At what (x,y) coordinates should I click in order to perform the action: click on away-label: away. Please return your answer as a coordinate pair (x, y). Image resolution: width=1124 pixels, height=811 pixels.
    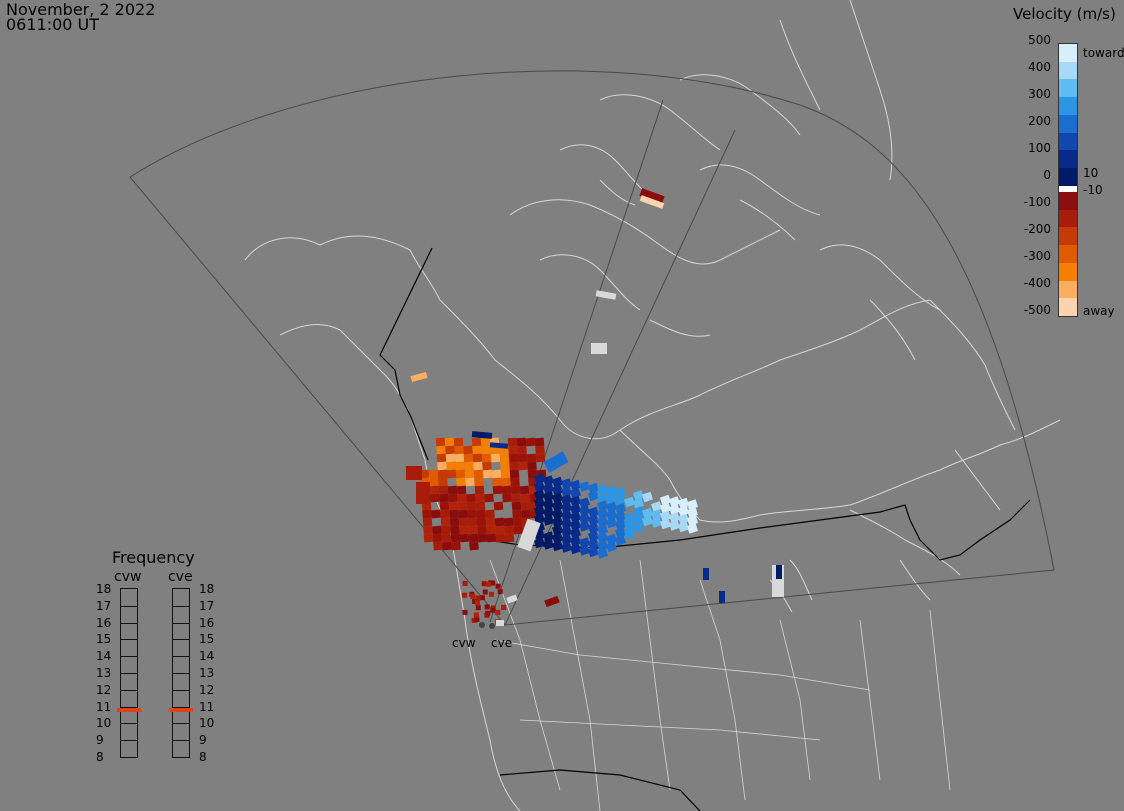
    Looking at the image, I should click on (1099, 311).